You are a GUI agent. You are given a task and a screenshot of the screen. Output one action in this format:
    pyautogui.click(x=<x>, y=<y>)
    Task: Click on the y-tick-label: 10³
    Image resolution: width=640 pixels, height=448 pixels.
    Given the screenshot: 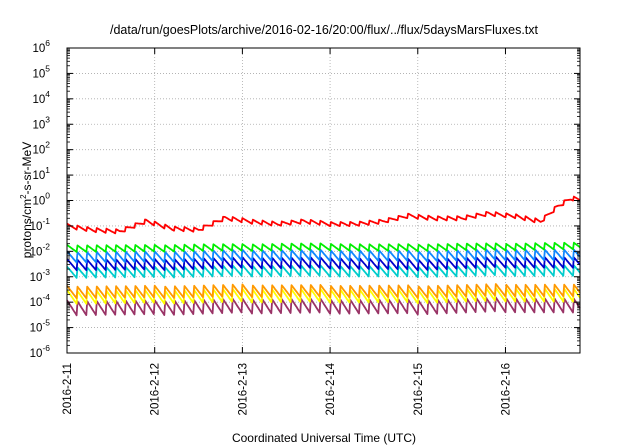 What is the action you would take?
    pyautogui.click(x=41, y=122)
    